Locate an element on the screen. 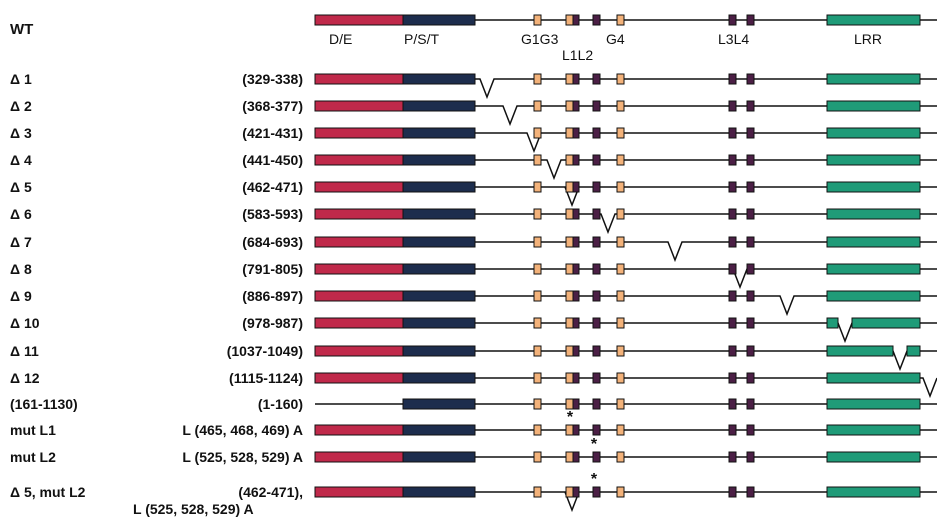 The width and height of the screenshot is (937, 517). row-range: (684-693) is located at coordinates (272, 242).